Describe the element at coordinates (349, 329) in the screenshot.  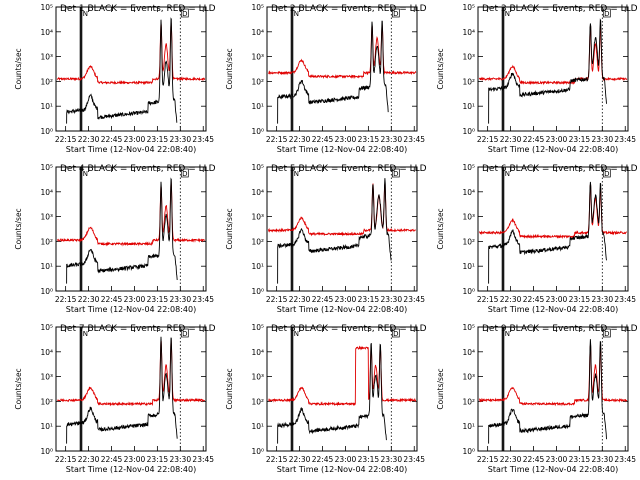
I see `panel-title: Det 8 BLACK = Events, RED = LLD` at that location.